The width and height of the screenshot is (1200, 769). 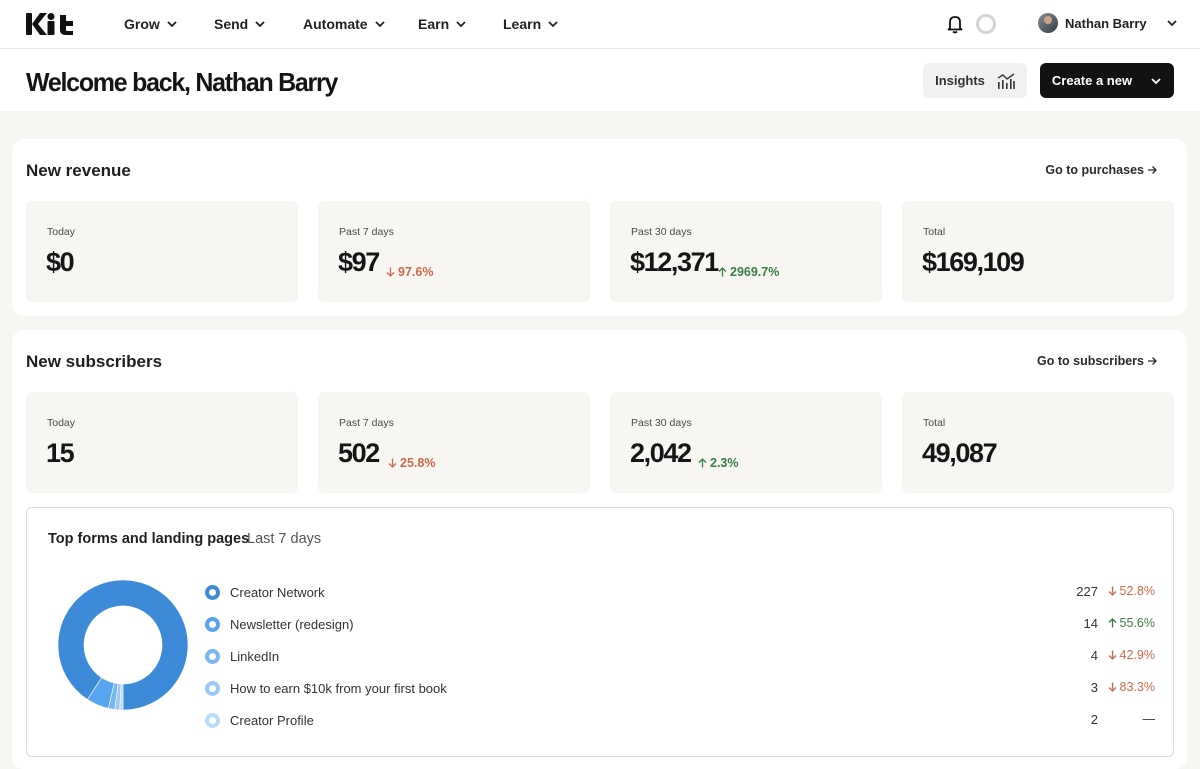 What do you see at coordinates (955, 24) in the screenshot?
I see `notifications-bell-icon` at bounding box center [955, 24].